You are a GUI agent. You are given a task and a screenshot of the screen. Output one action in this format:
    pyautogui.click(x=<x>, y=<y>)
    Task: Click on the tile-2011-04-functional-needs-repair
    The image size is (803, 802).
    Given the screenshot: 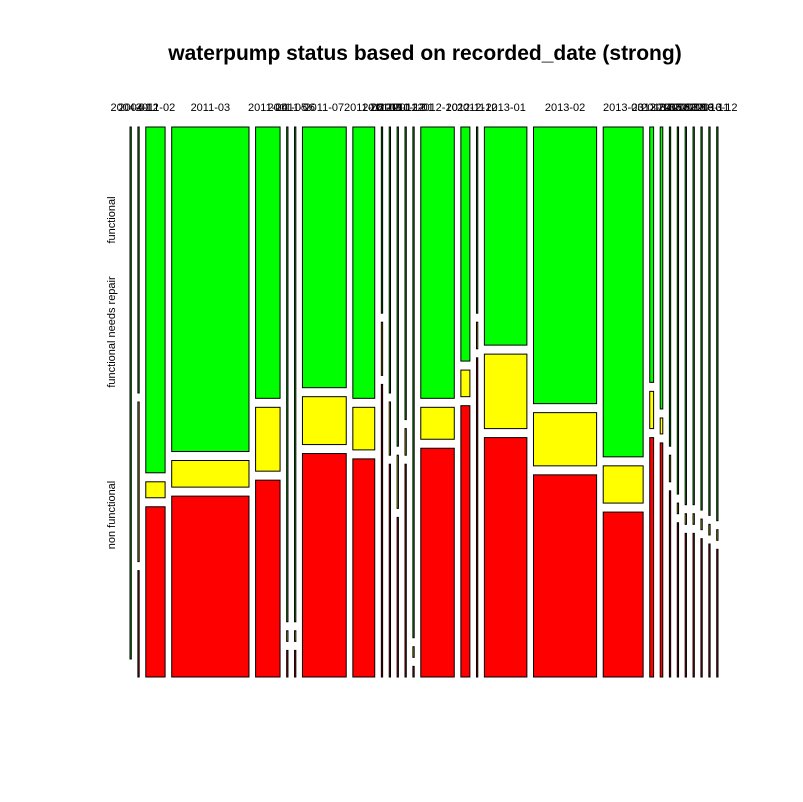 What is the action you would take?
    pyautogui.click(x=268, y=439)
    